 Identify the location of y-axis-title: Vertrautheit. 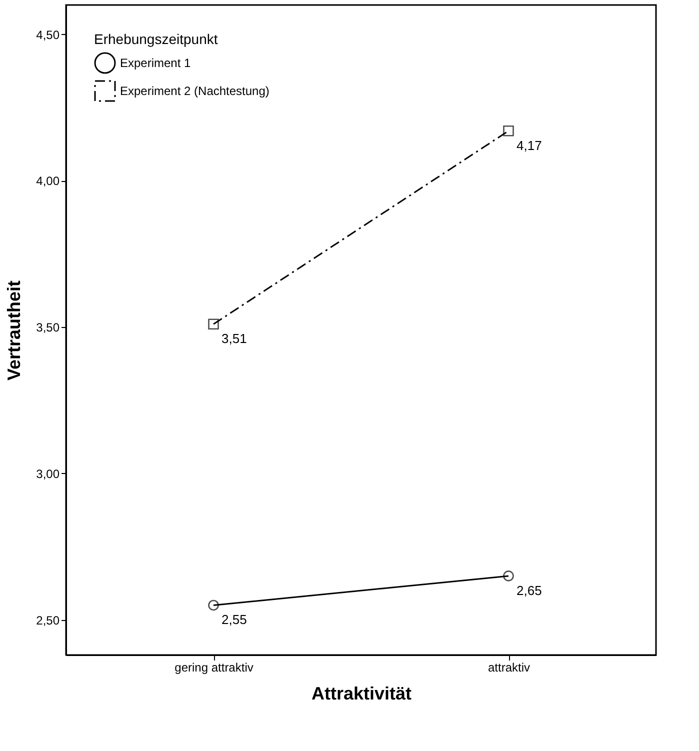
(14, 330).